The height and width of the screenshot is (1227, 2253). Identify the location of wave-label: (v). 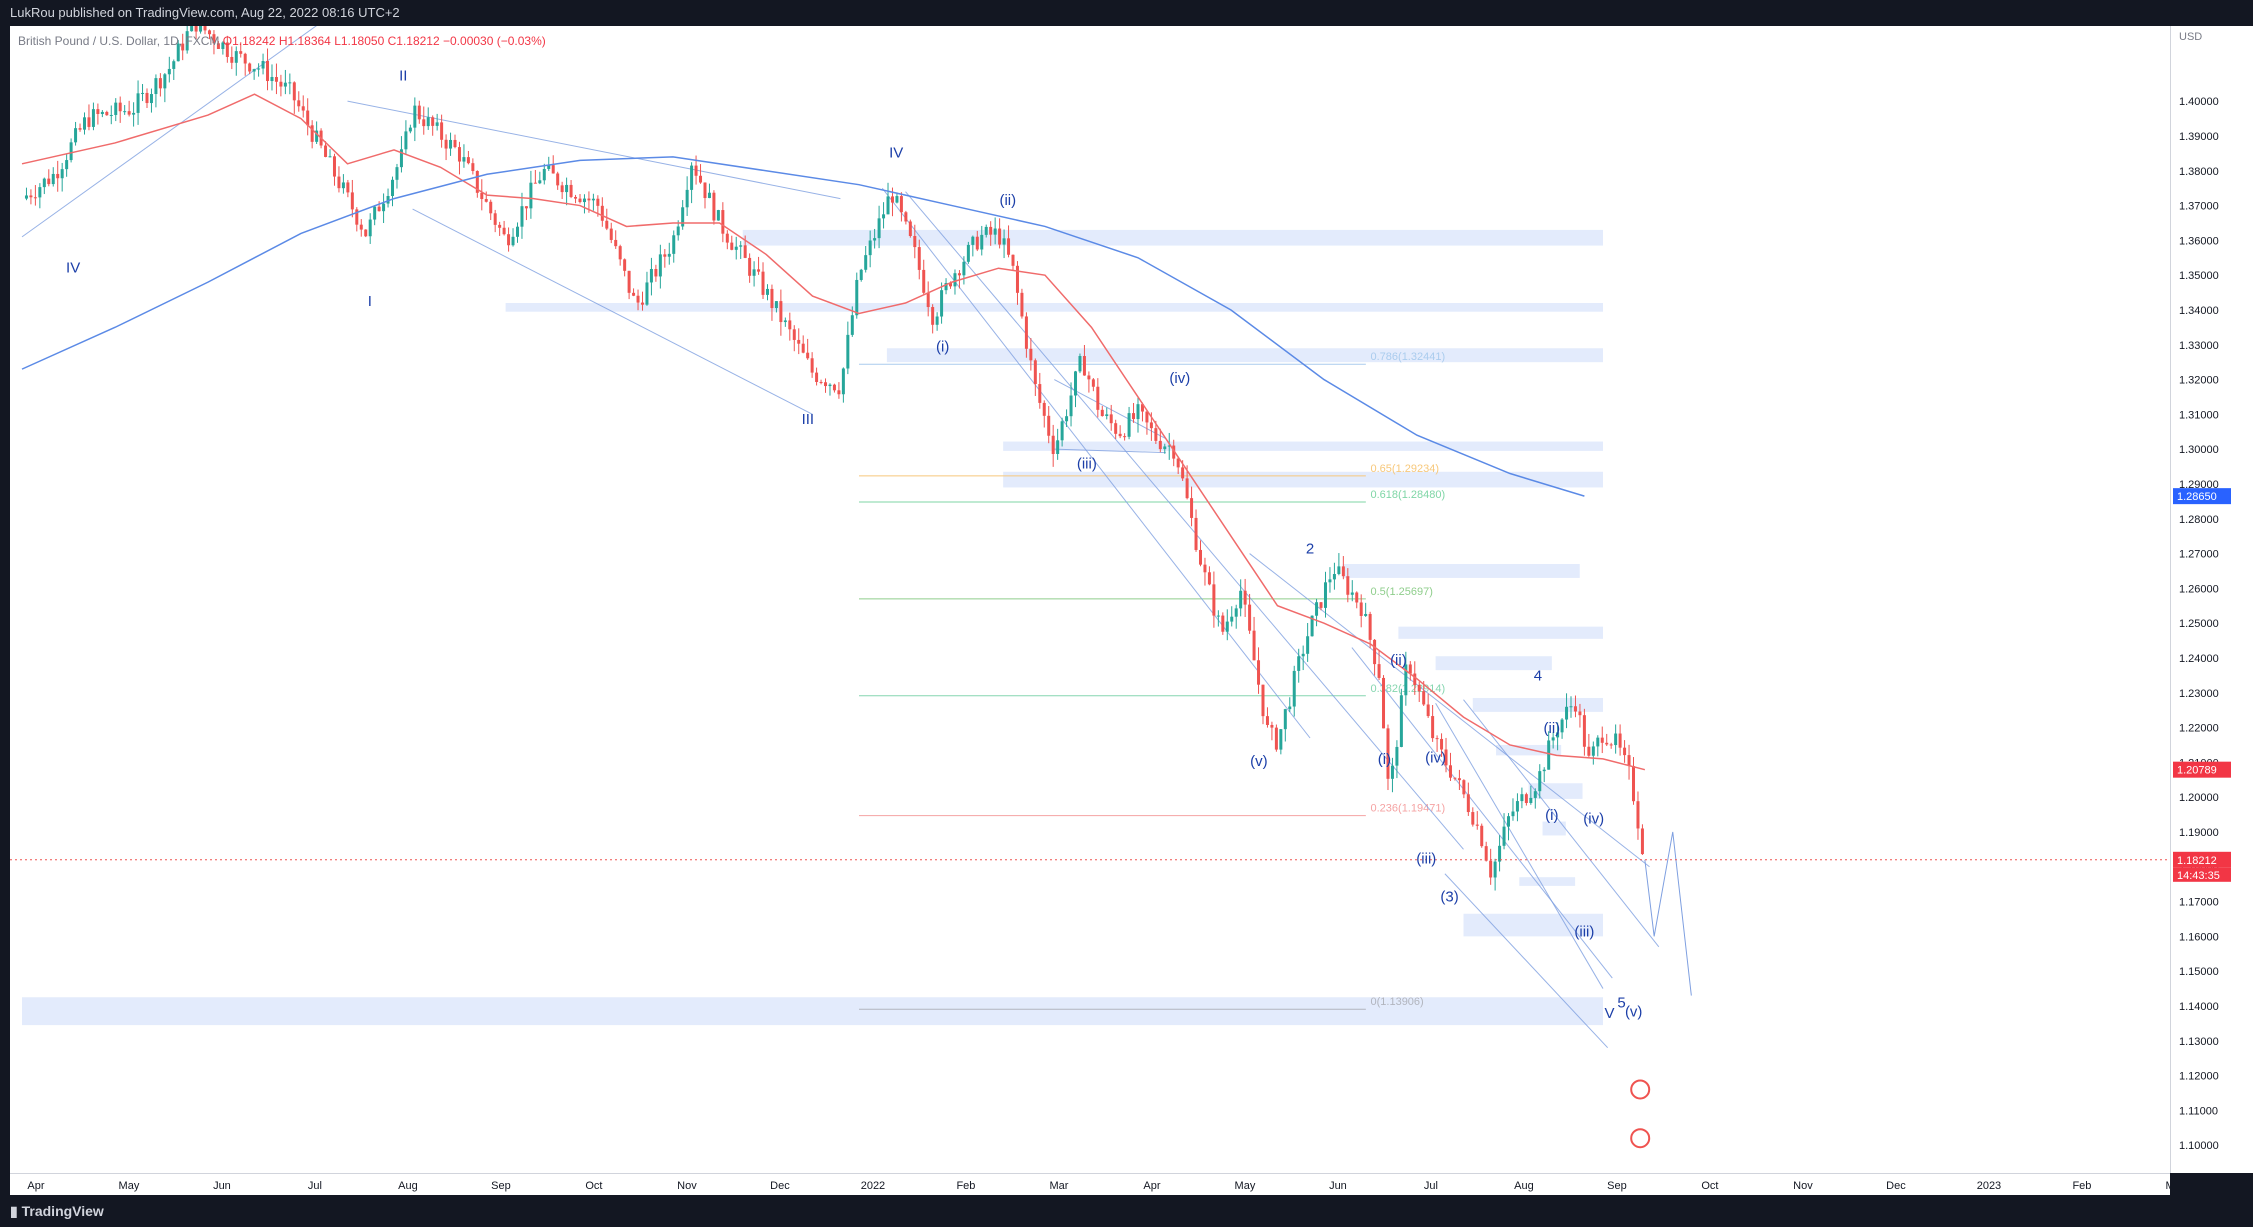
(1259, 761).